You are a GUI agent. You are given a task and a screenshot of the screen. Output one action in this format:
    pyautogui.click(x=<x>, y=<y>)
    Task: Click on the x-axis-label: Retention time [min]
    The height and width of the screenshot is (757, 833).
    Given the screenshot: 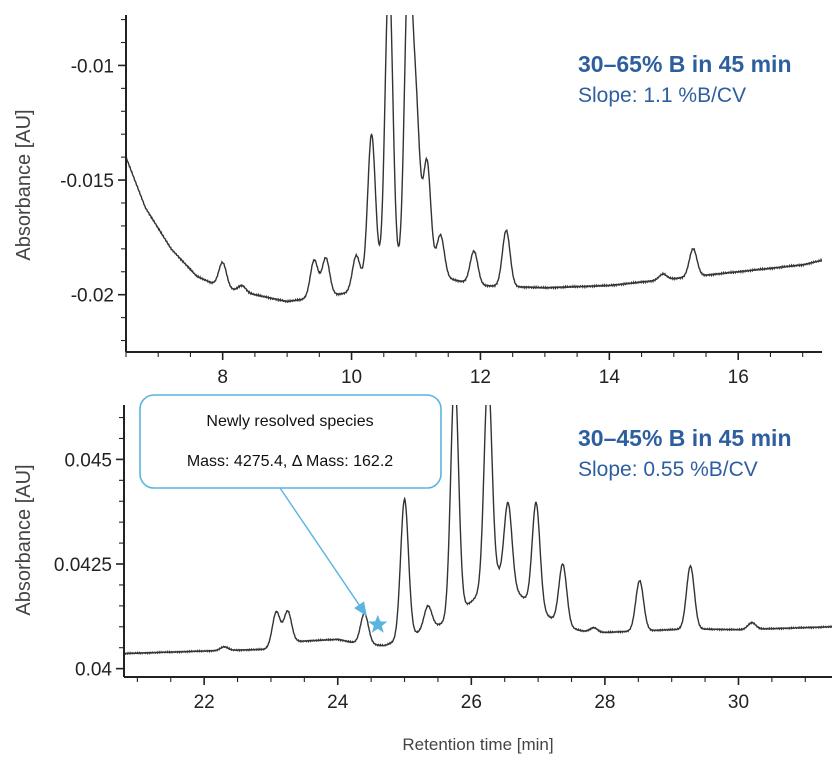 What is the action you would take?
    pyautogui.click(x=477, y=744)
    